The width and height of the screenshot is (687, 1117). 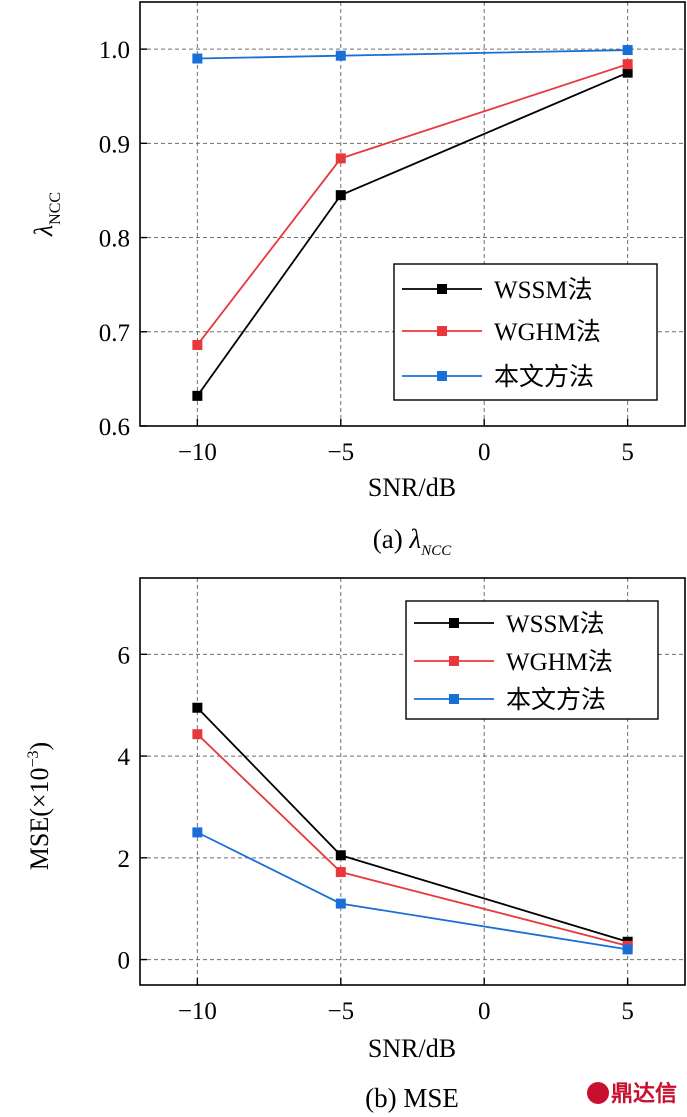 I want to click on x-axis-label-a: SNR/dB, so click(x=412, y=487).